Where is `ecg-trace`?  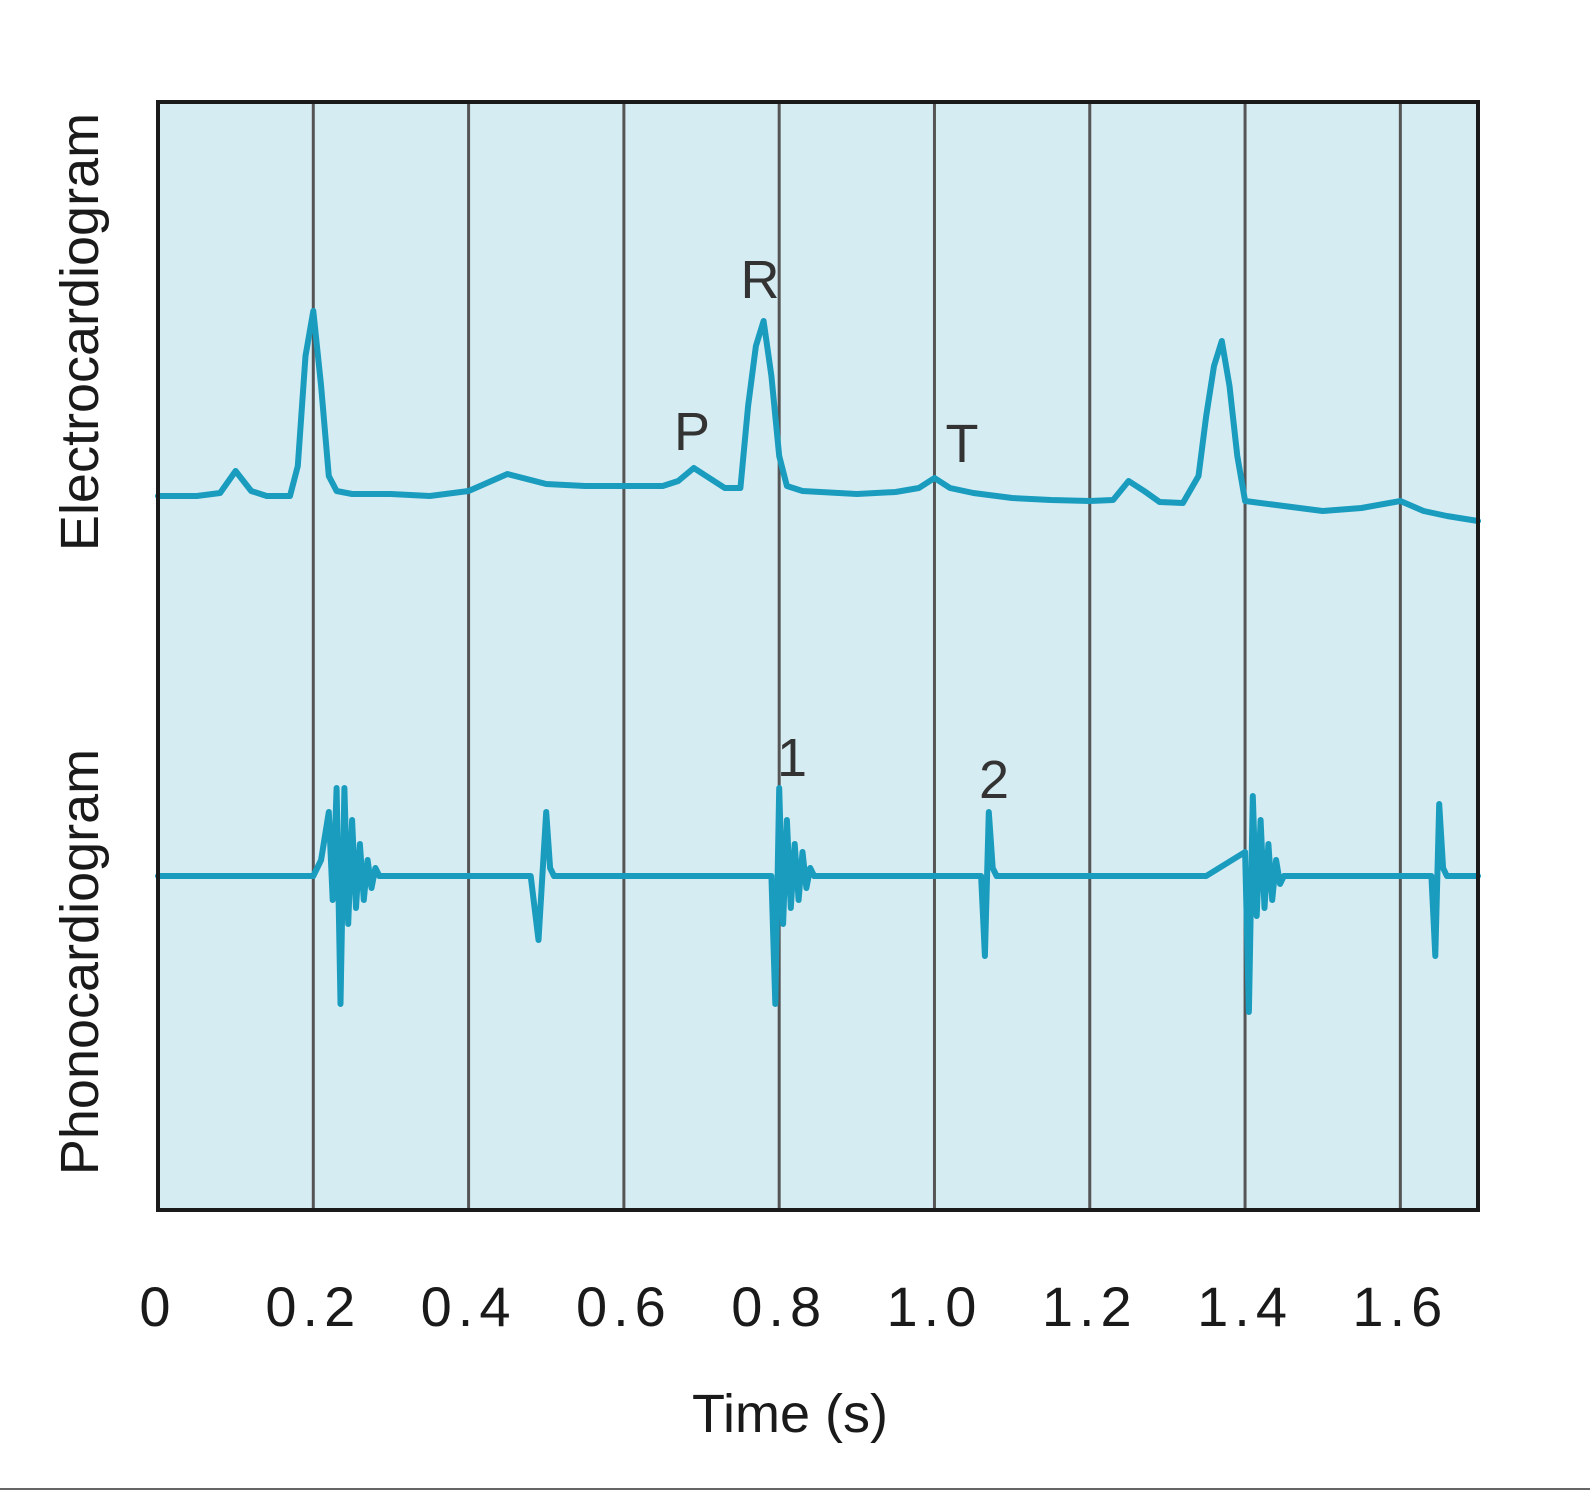 ecg-trace is located at coordinates (818, 416).